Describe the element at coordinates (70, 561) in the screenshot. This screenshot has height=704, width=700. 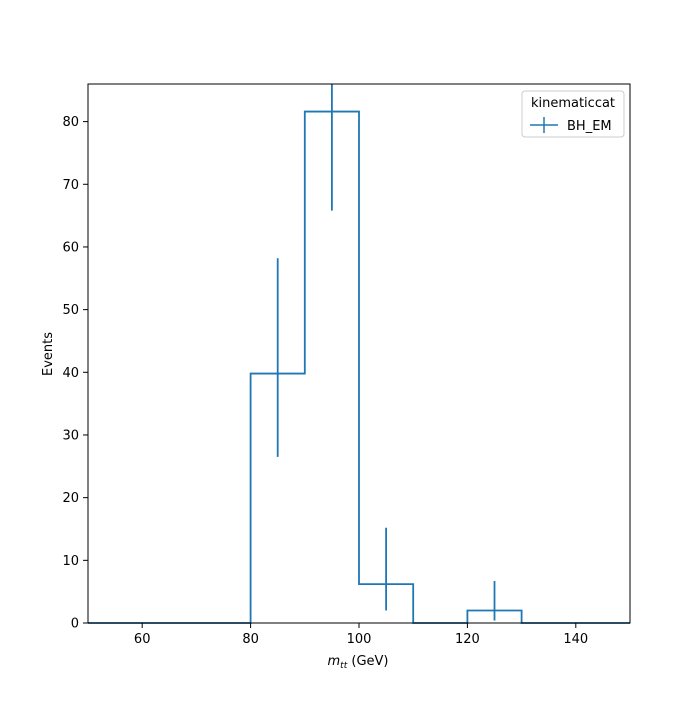
I see `y-tick-label: 10` at that location.